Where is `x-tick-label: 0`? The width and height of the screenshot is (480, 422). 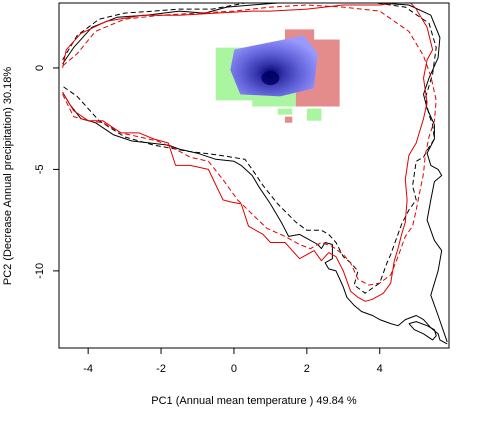 x-tick-label: 0 is located at coordinates (234, 369).